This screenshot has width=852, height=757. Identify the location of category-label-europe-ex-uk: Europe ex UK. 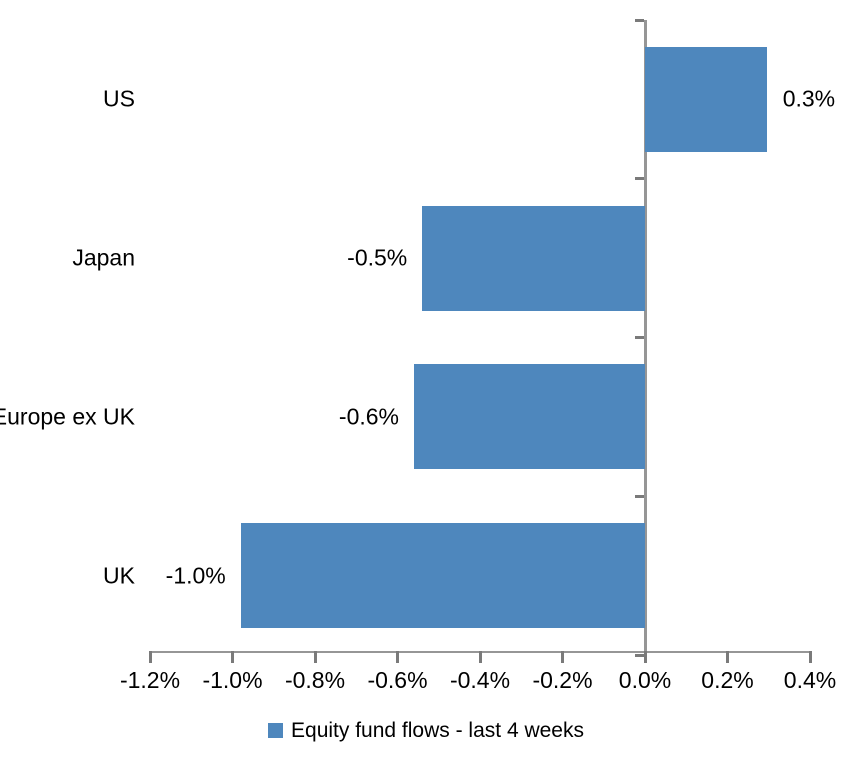
(67, 416).